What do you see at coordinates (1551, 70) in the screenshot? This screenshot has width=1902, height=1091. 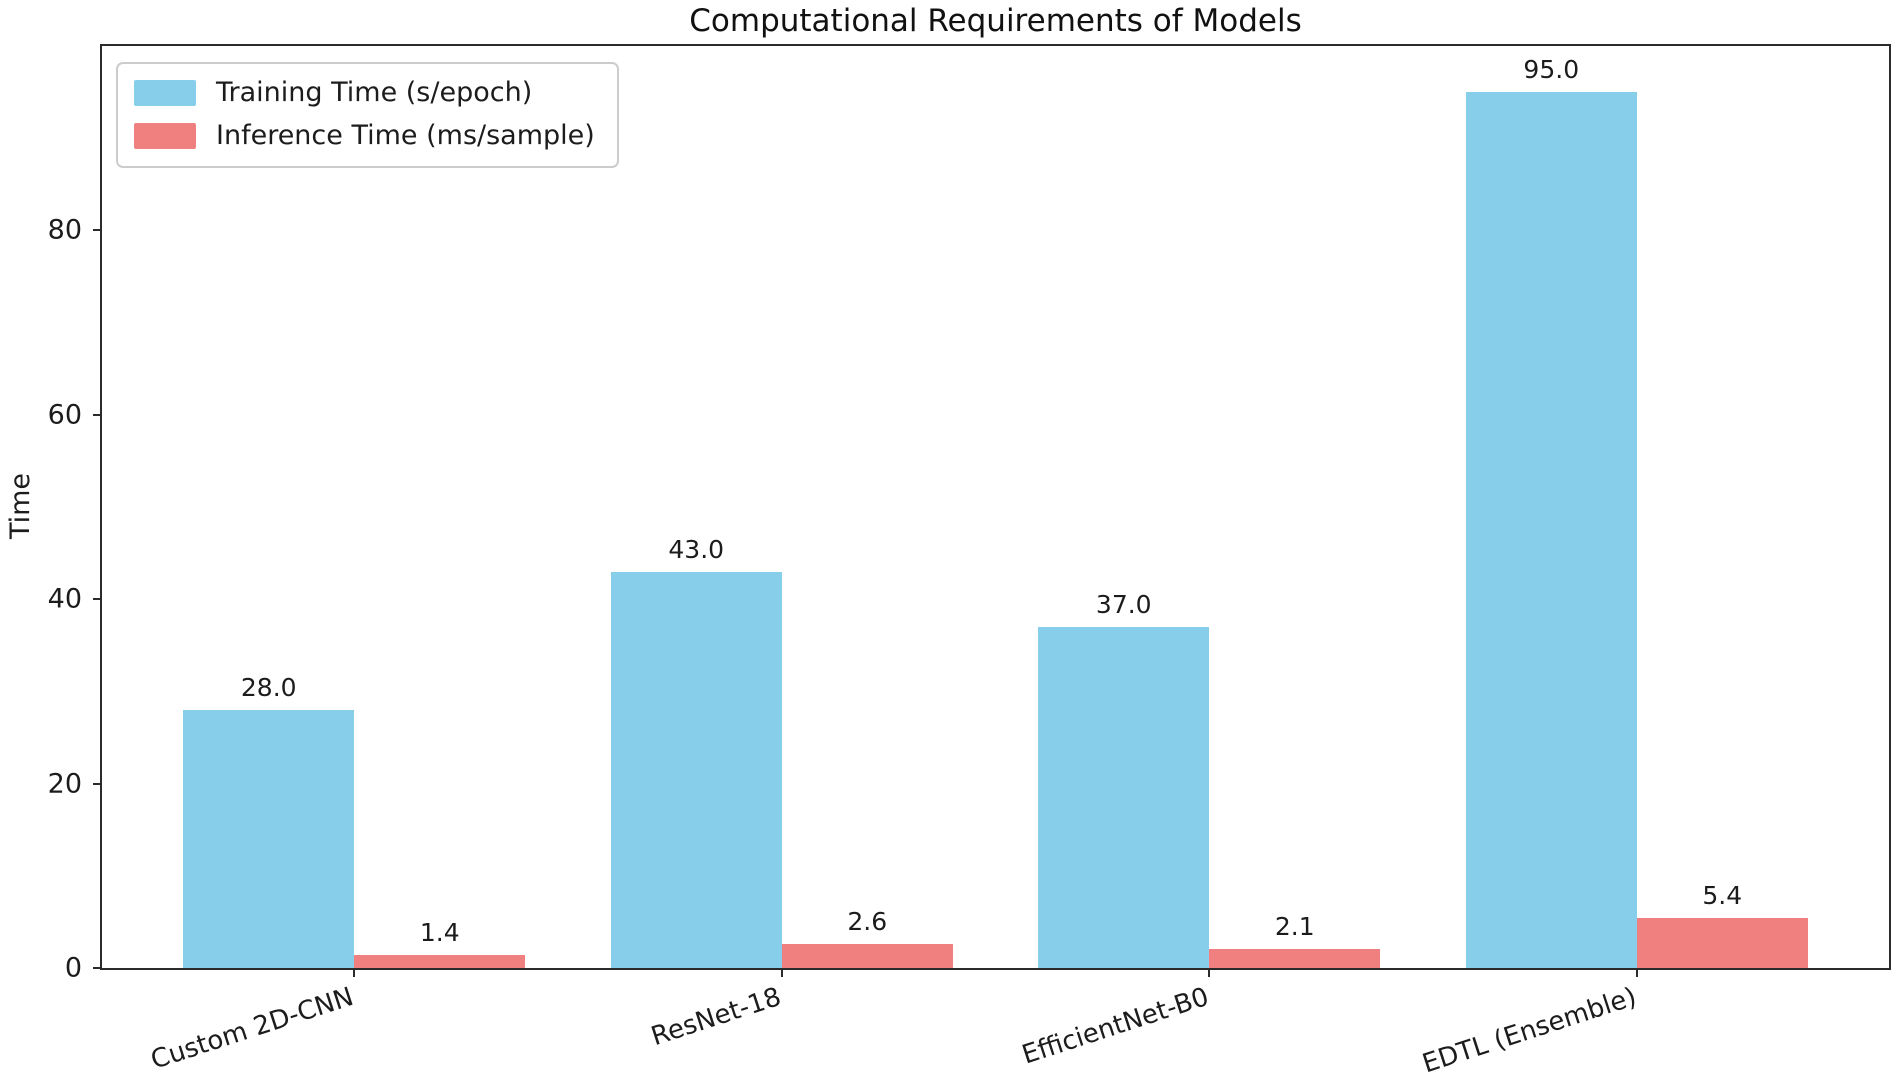 I see `bar-value-label: 95.0` at bounding box center [1551, 70].